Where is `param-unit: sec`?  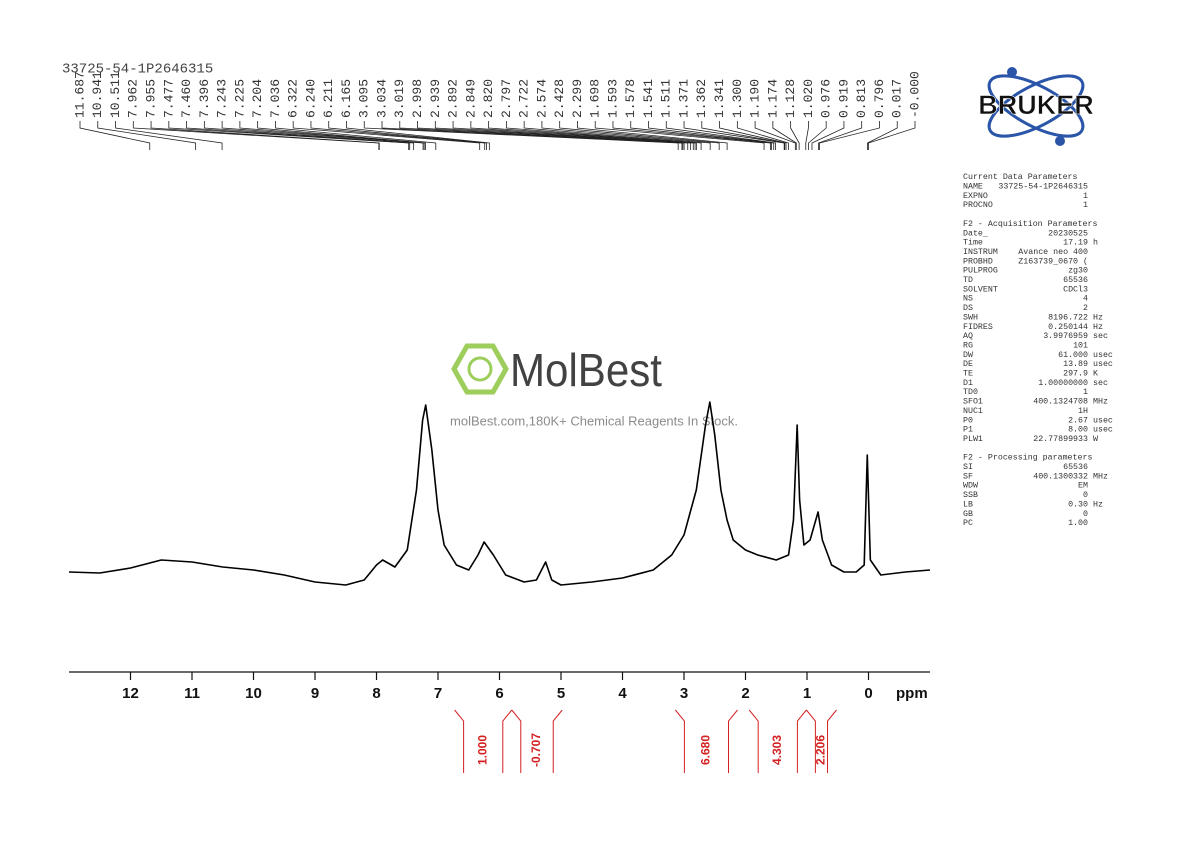
param-unit: sec is located at coordinates (1100, 336).